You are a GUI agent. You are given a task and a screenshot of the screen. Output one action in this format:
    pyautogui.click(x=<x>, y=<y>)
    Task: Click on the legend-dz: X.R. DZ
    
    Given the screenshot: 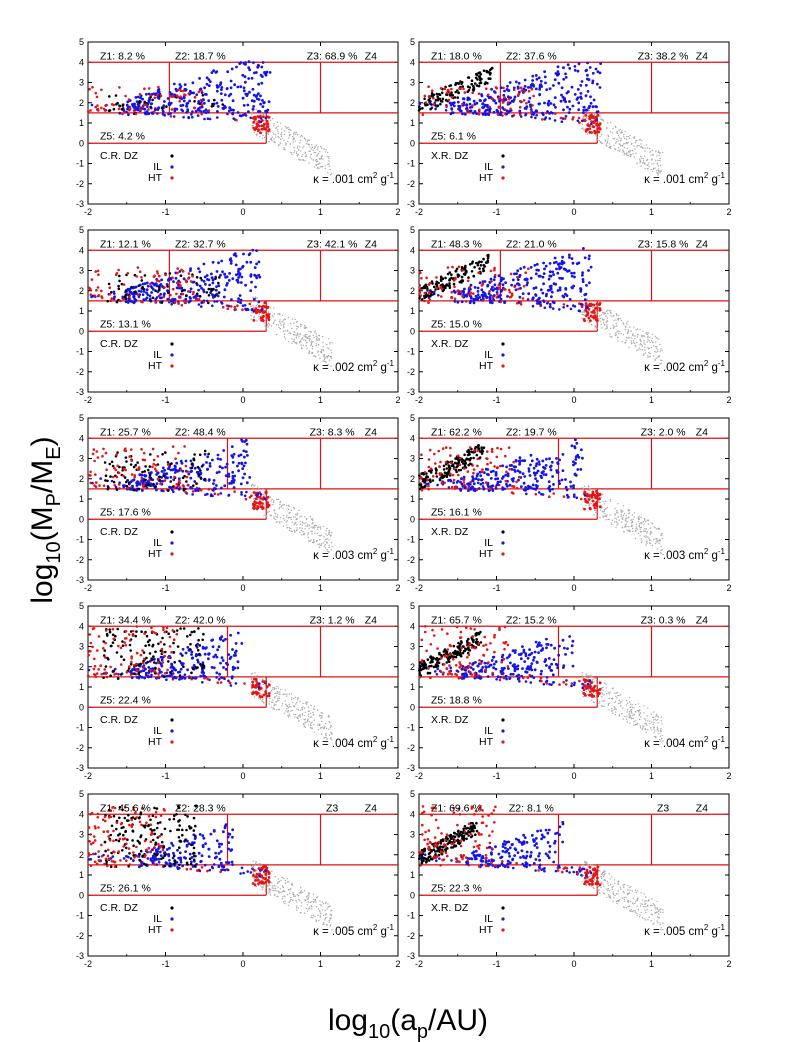 What is the action you would take?
    pyautogui.click(x=450, y=156)
    